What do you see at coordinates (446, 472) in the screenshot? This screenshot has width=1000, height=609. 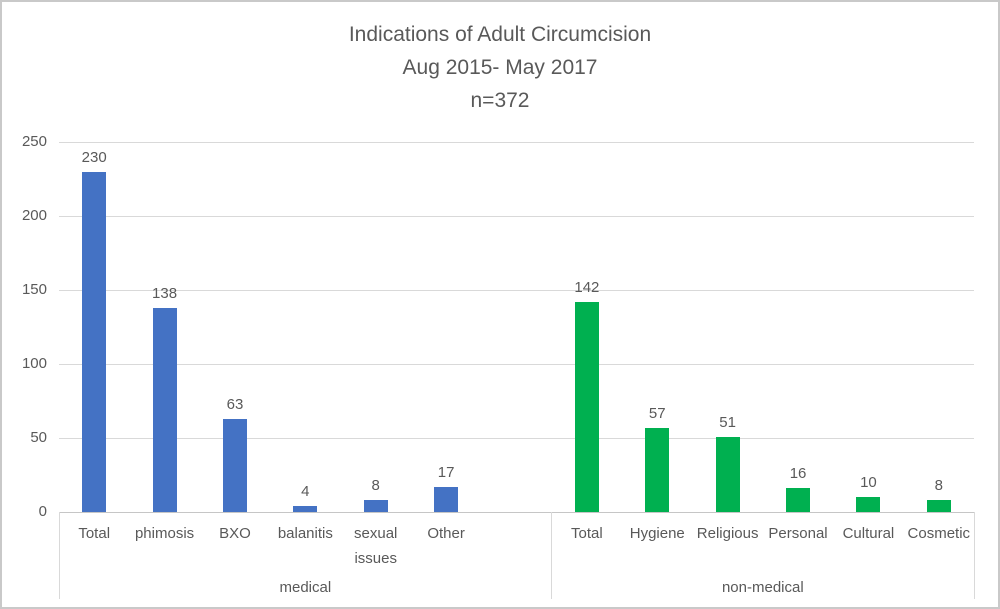 I see `bar-value-label-medical-other: 17` at bounding box center [446, 472].